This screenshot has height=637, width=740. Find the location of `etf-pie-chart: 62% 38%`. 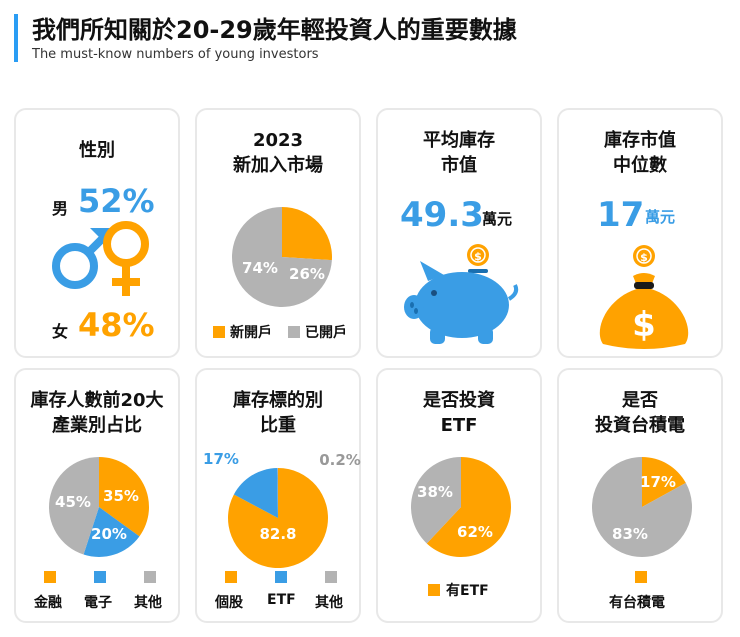

etf-pie-chart: 62% 38% is located at coordinates (461, 507).